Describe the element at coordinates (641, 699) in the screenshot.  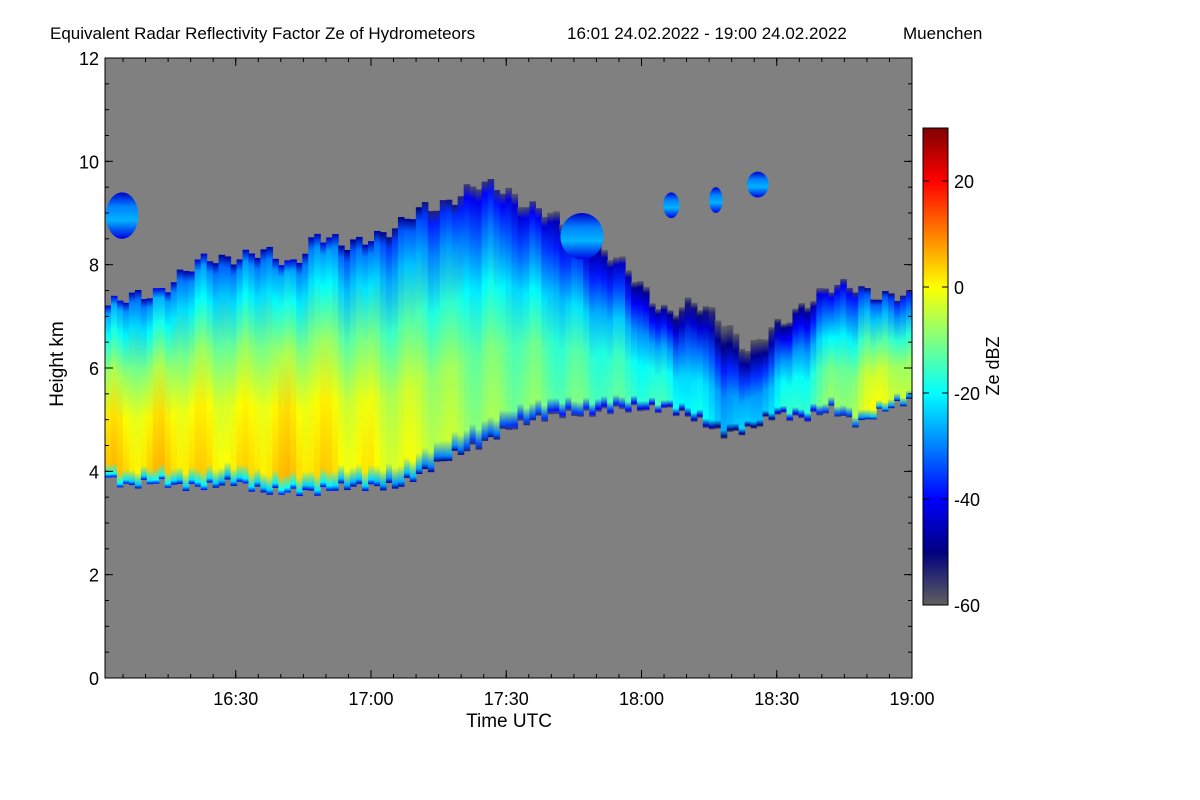
I see `x-tick-label: 18:00` at that location.